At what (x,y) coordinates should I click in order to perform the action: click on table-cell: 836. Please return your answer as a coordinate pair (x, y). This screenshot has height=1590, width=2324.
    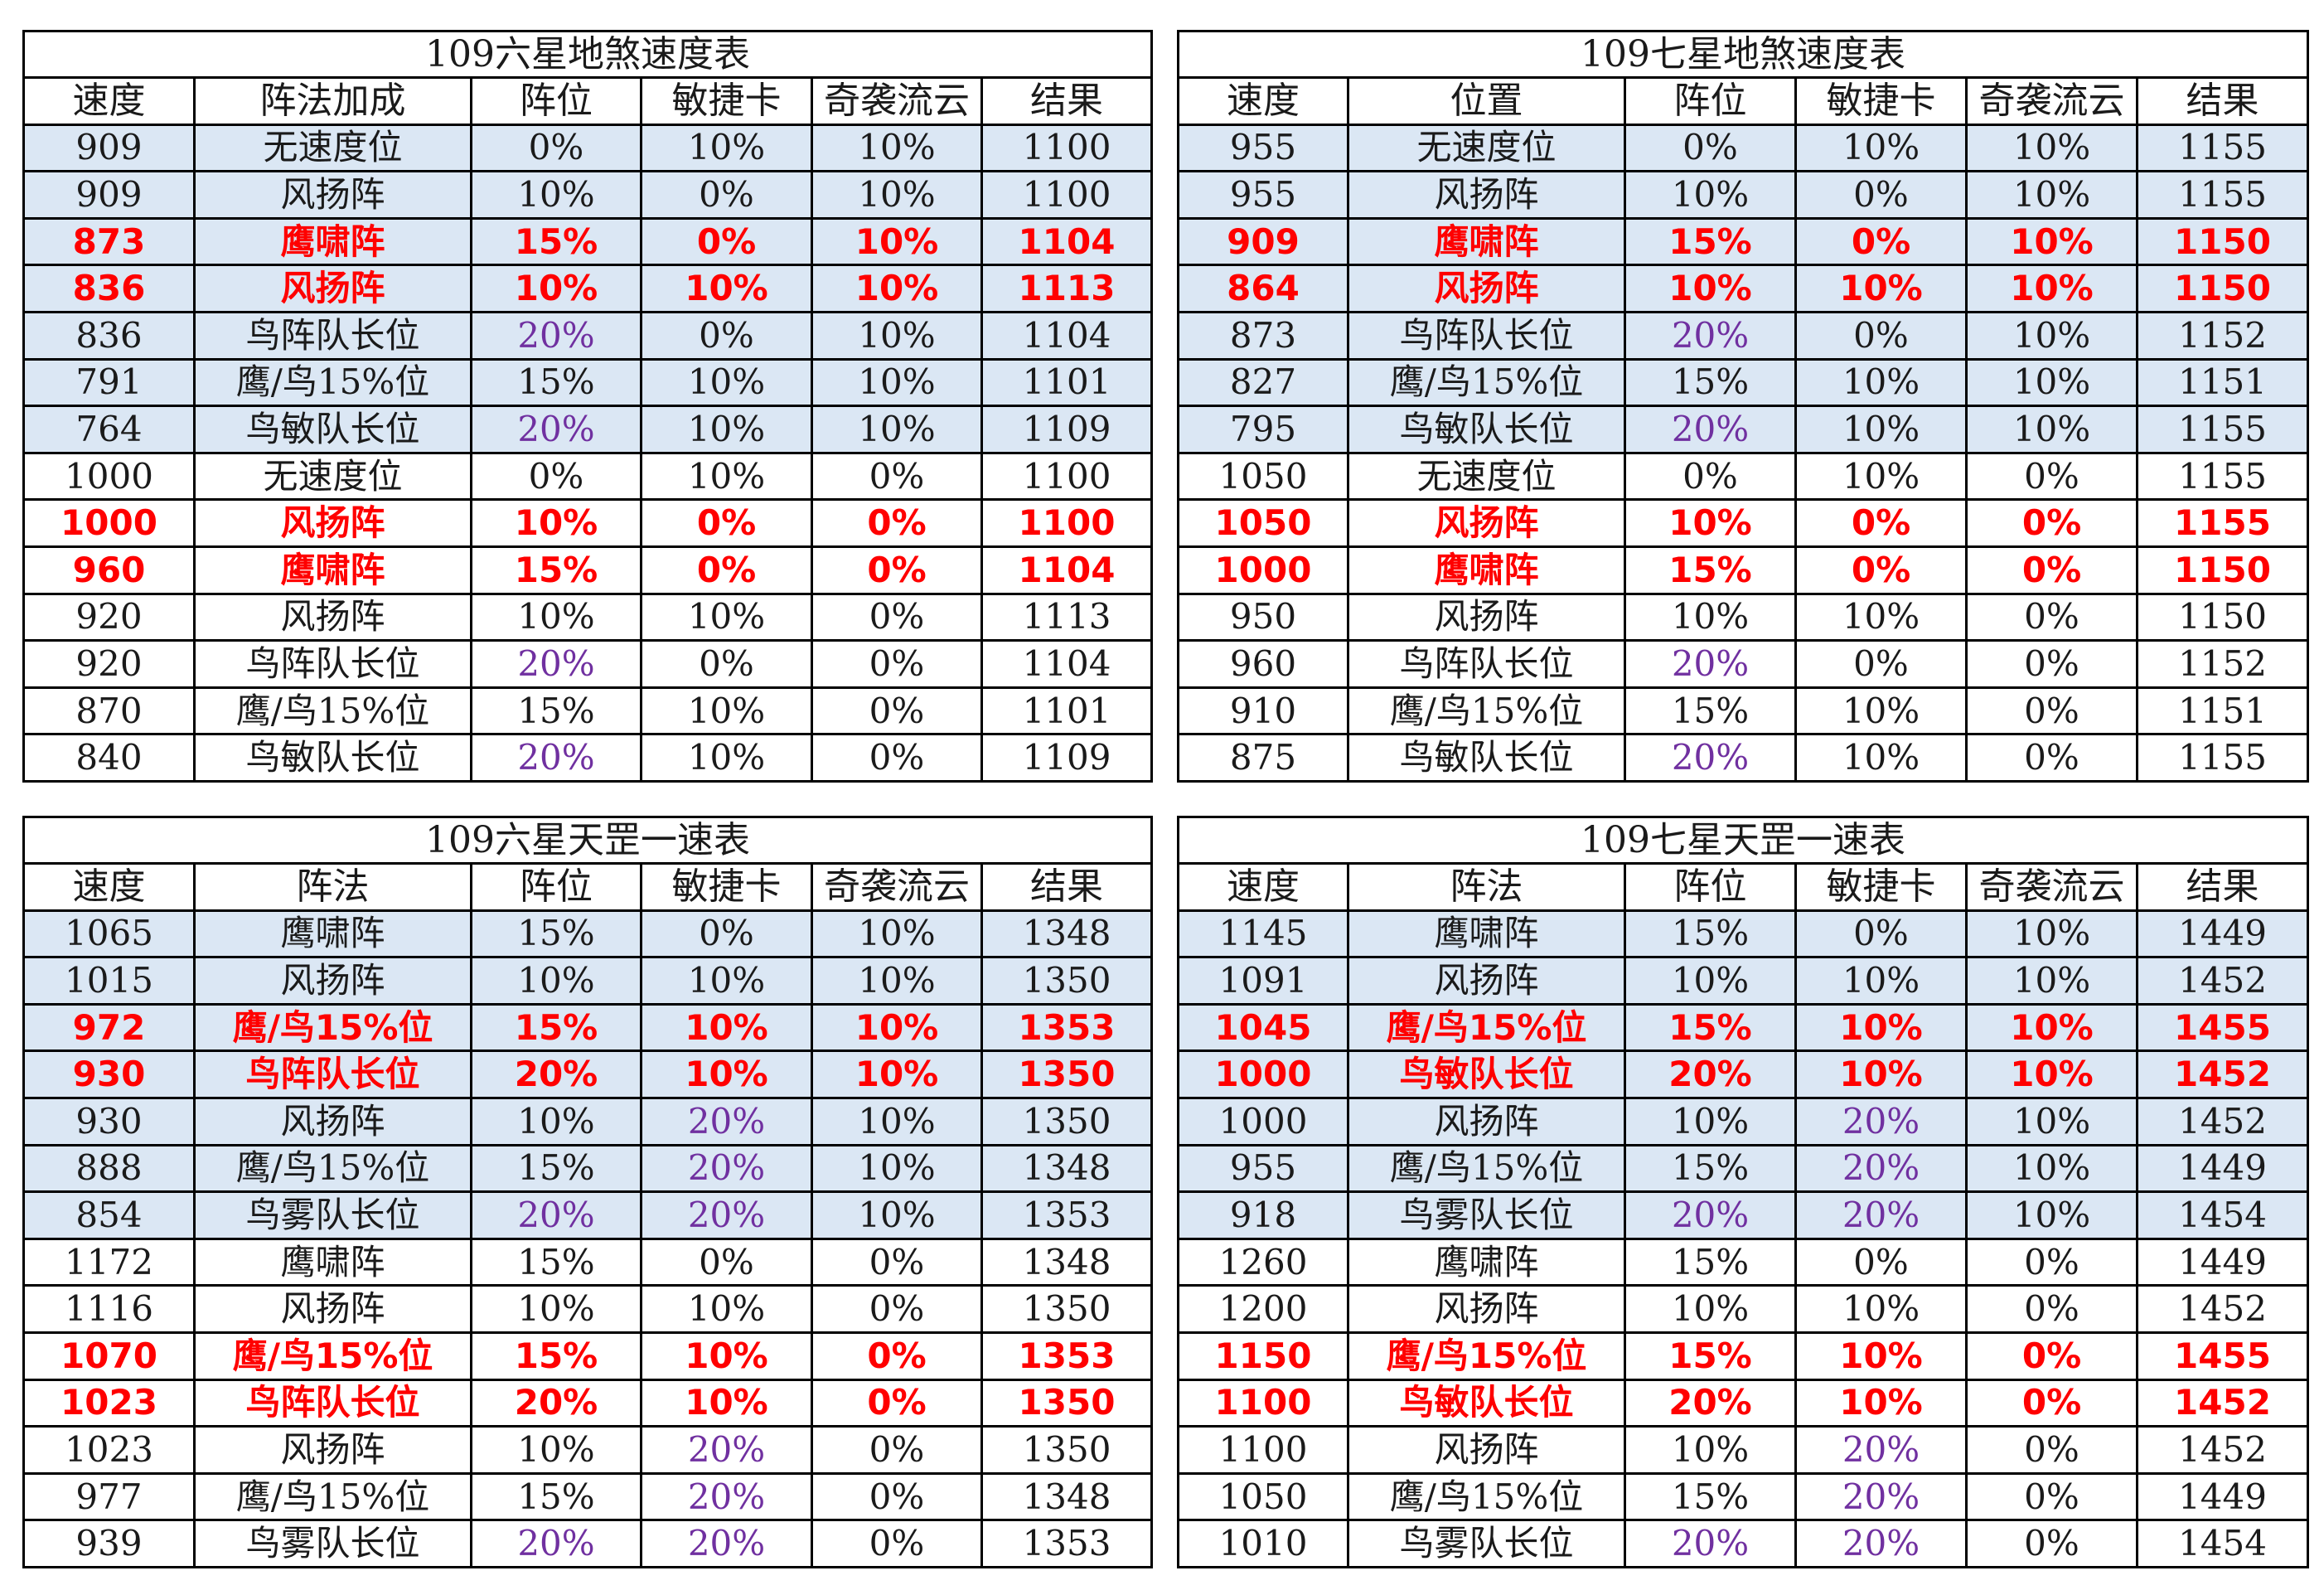
    Looking at the image, I should click on (109, 288).